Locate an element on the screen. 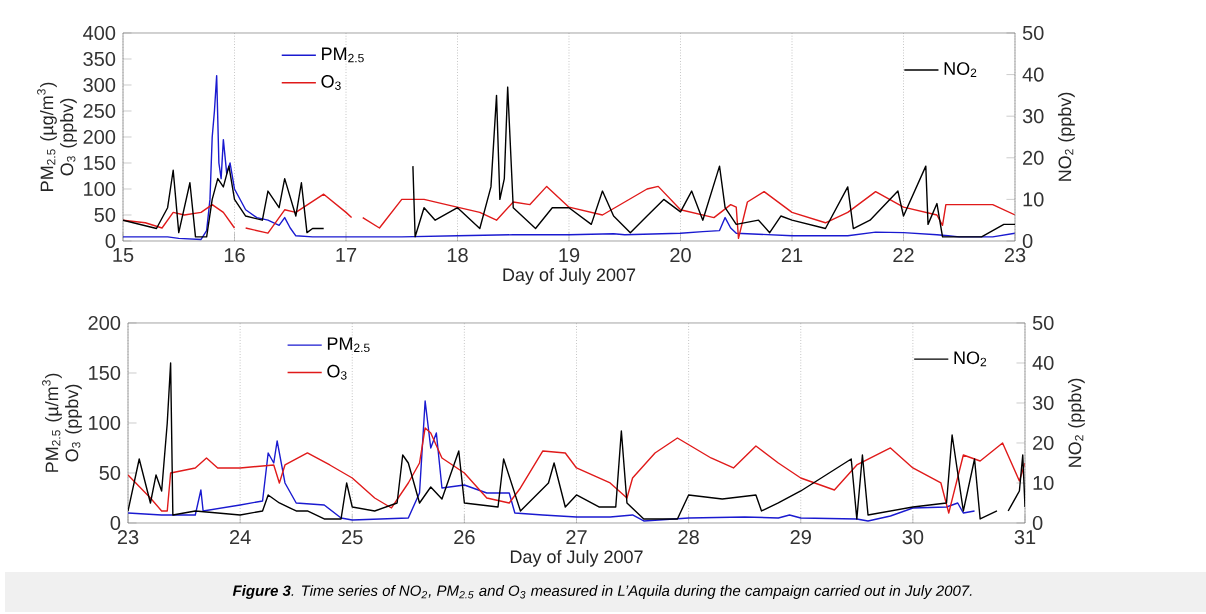  x-tick-label: 28 is located at coordinates (688, 537).